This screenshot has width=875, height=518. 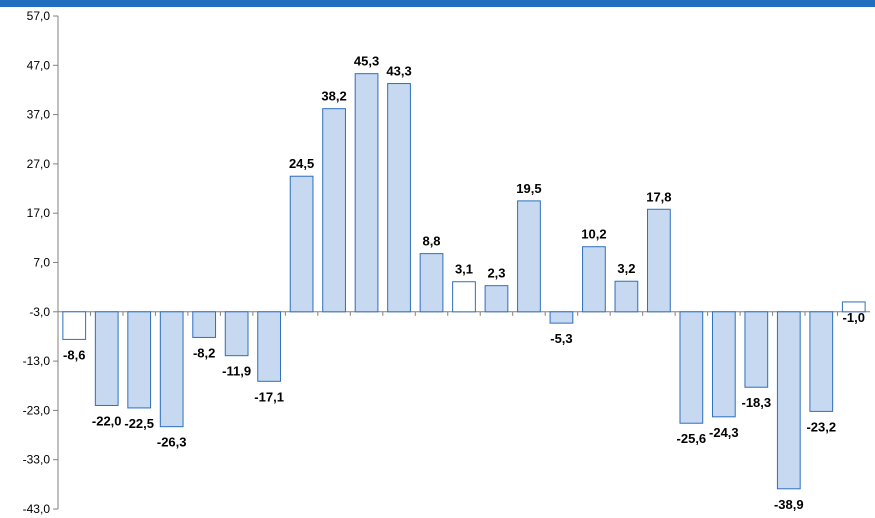 What do you see at coordinates (431, 241) in the screenshot?
I see `data-label: 8,8` at bounding box center [431, 241].